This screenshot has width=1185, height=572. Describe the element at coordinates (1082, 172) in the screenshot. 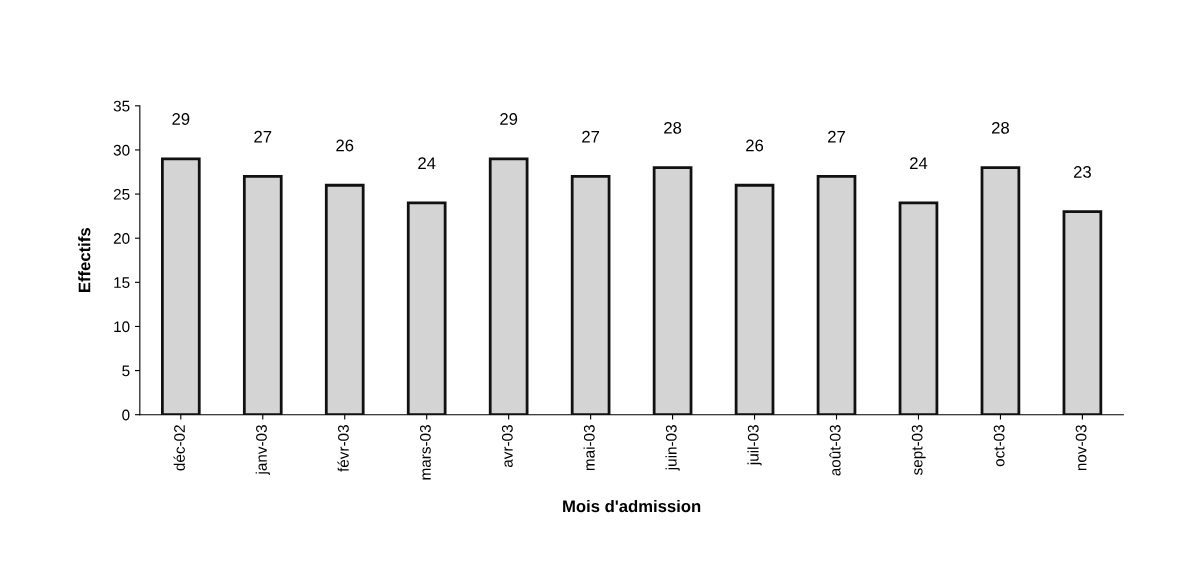

I see `data-label: 23` at that location.